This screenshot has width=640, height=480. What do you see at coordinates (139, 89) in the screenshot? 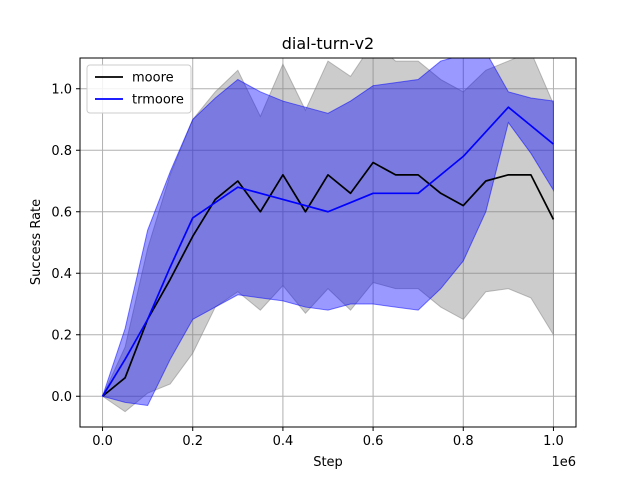
I see `legend: moore trmoore` at bounding box center [139, 89].